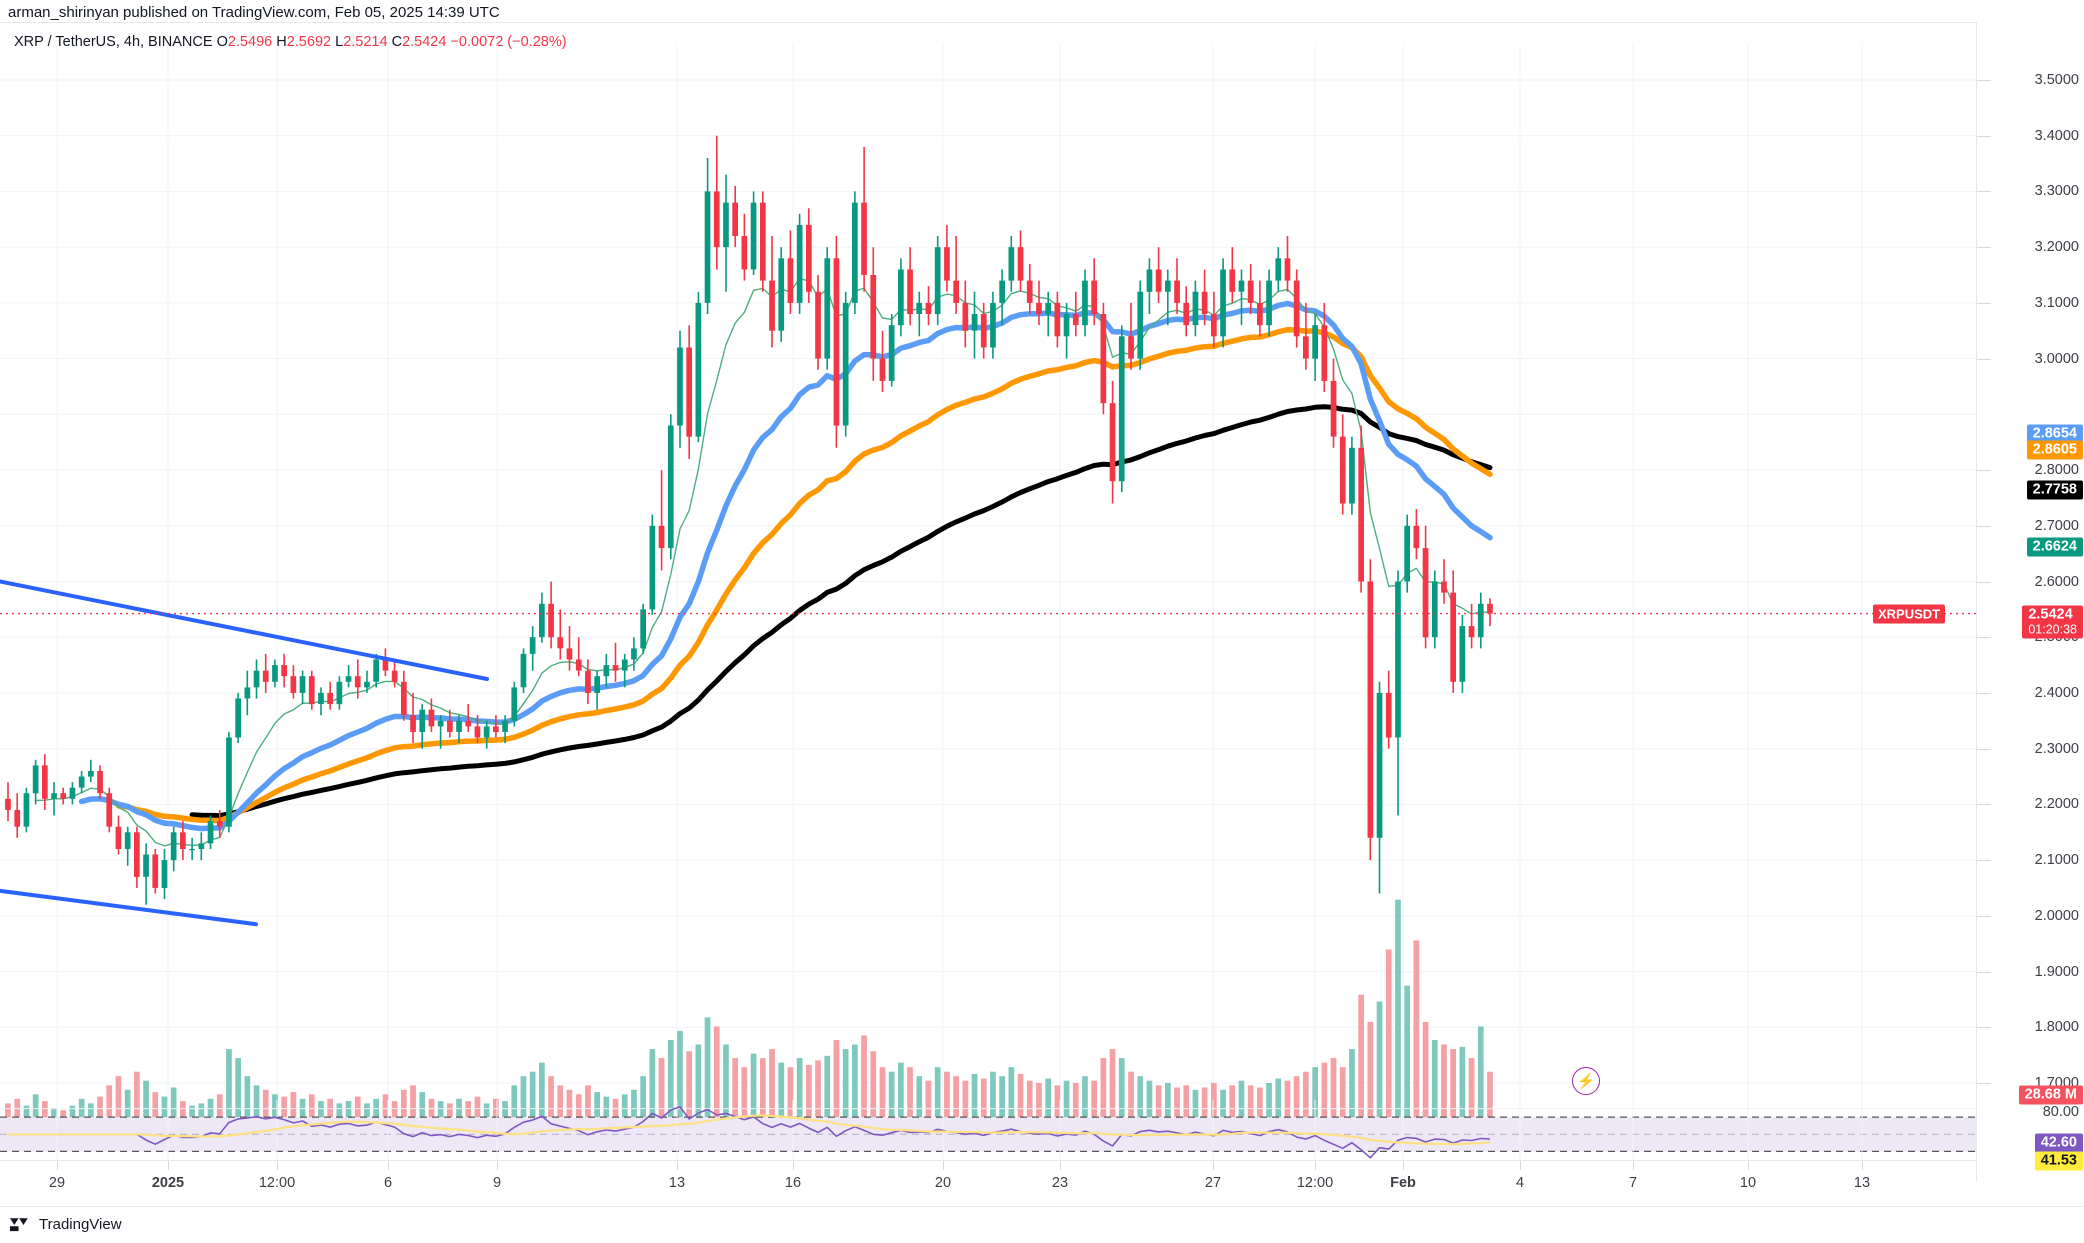 The width and height of the screenshot is (2084, 1243). I want to click on ema-orange-badge: 2.8605, so click(2054, 450).